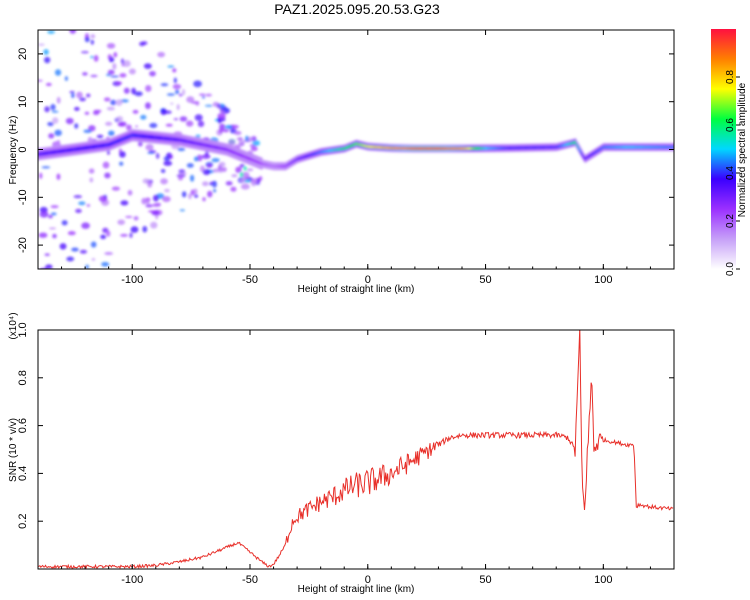 This screenshot has height=600, width=750. Describe the element at coordinates (250, 580) in the screenshot. I see `x-tick-label: -50` at that location.